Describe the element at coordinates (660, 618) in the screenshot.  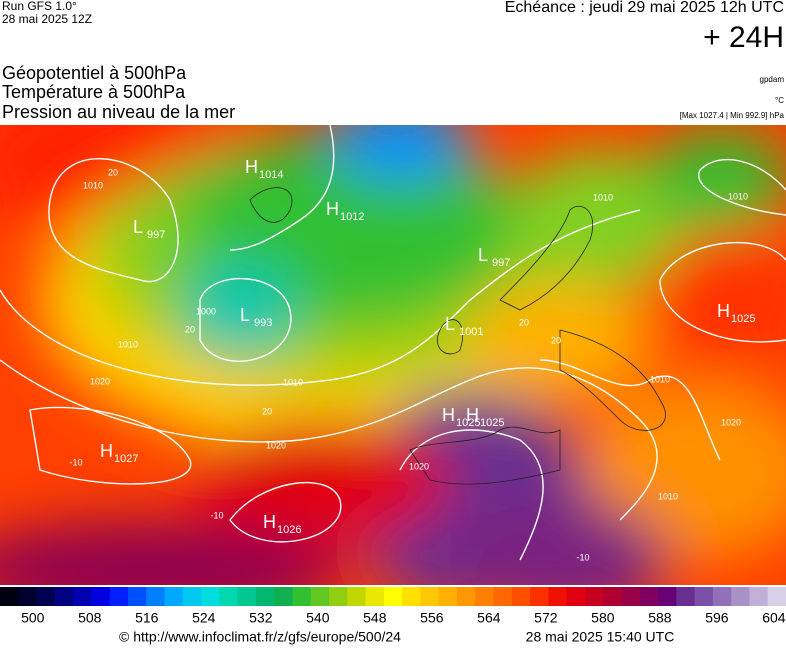
I see `colorbar-tick-label: 588` at that location.